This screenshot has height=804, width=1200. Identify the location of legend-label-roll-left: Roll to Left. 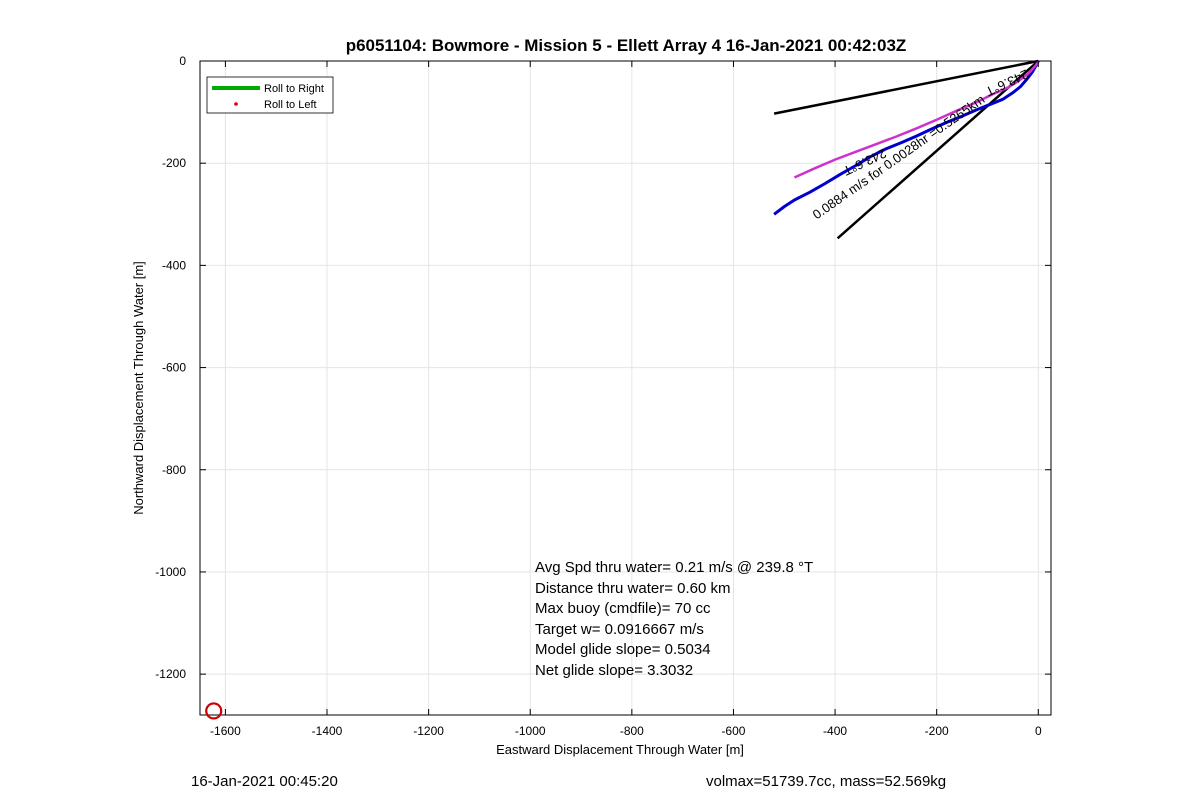
(290, 105).